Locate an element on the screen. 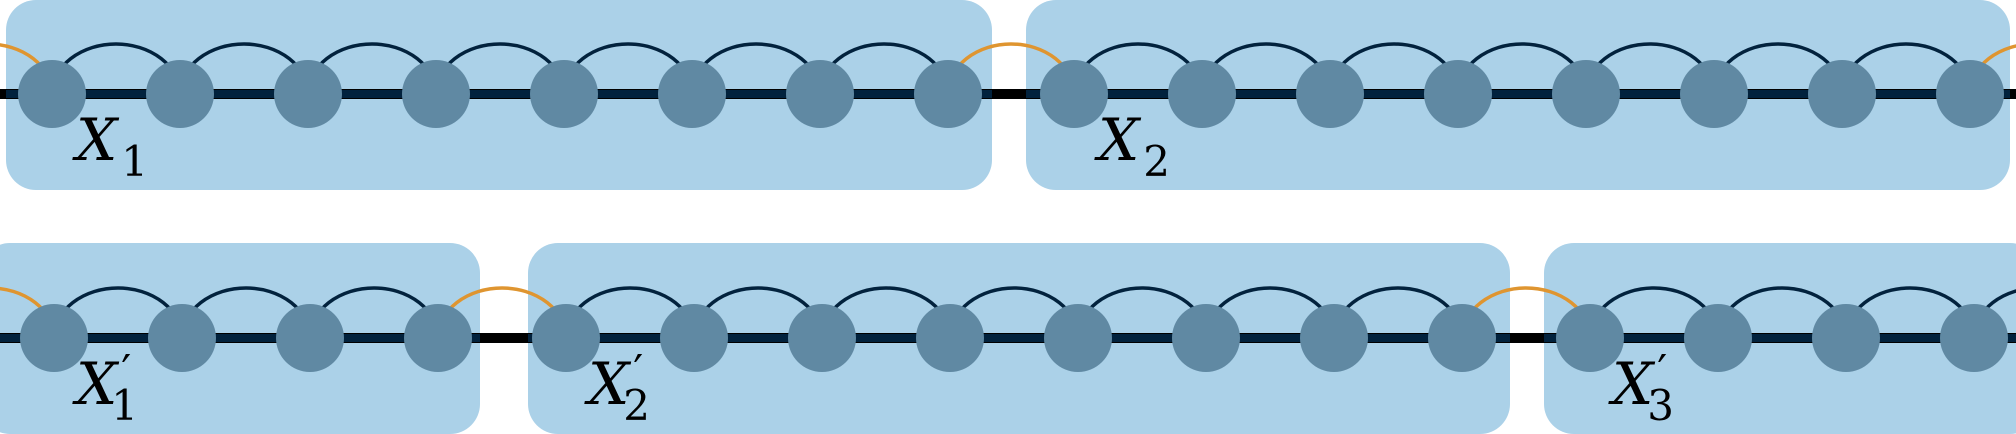  block-label-1: X1 is located at coordinates (110, 146).